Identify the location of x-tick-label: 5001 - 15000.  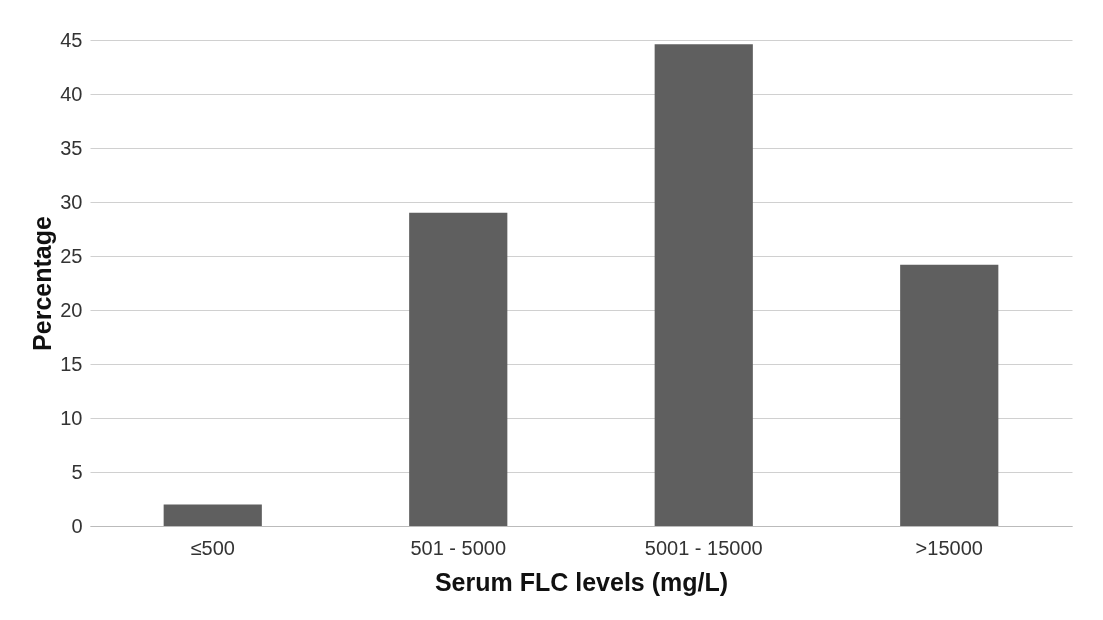
(703, 547).